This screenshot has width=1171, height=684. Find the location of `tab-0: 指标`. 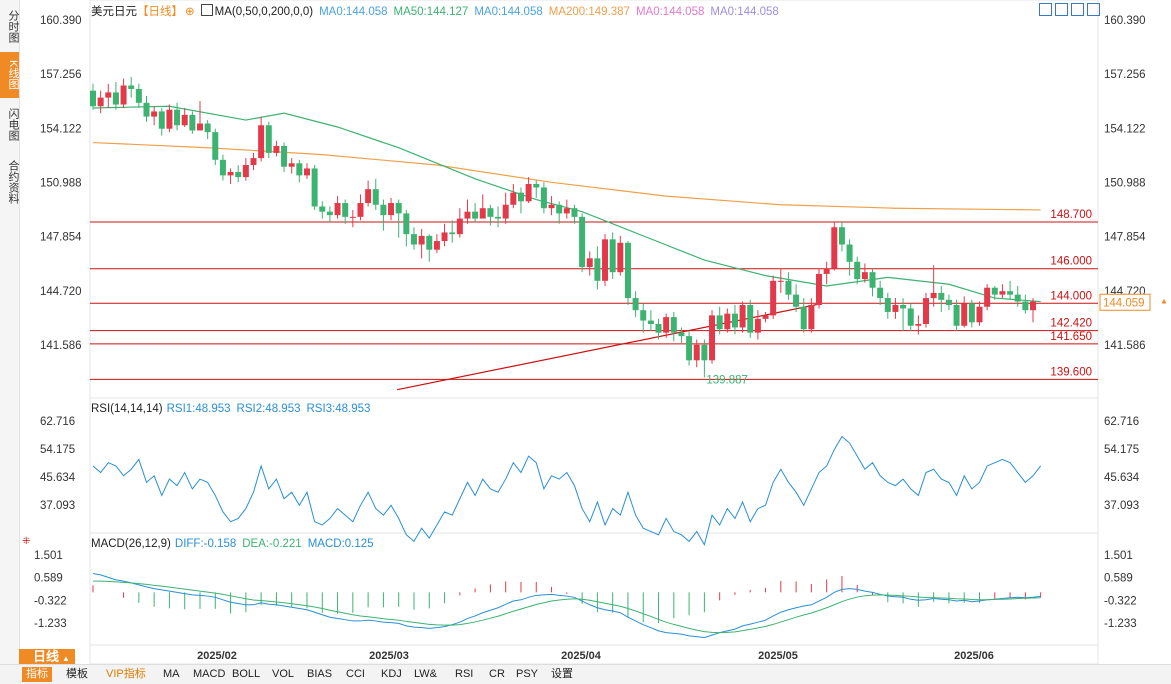

tab-0: 指标 is located at coordinates (37, 674).